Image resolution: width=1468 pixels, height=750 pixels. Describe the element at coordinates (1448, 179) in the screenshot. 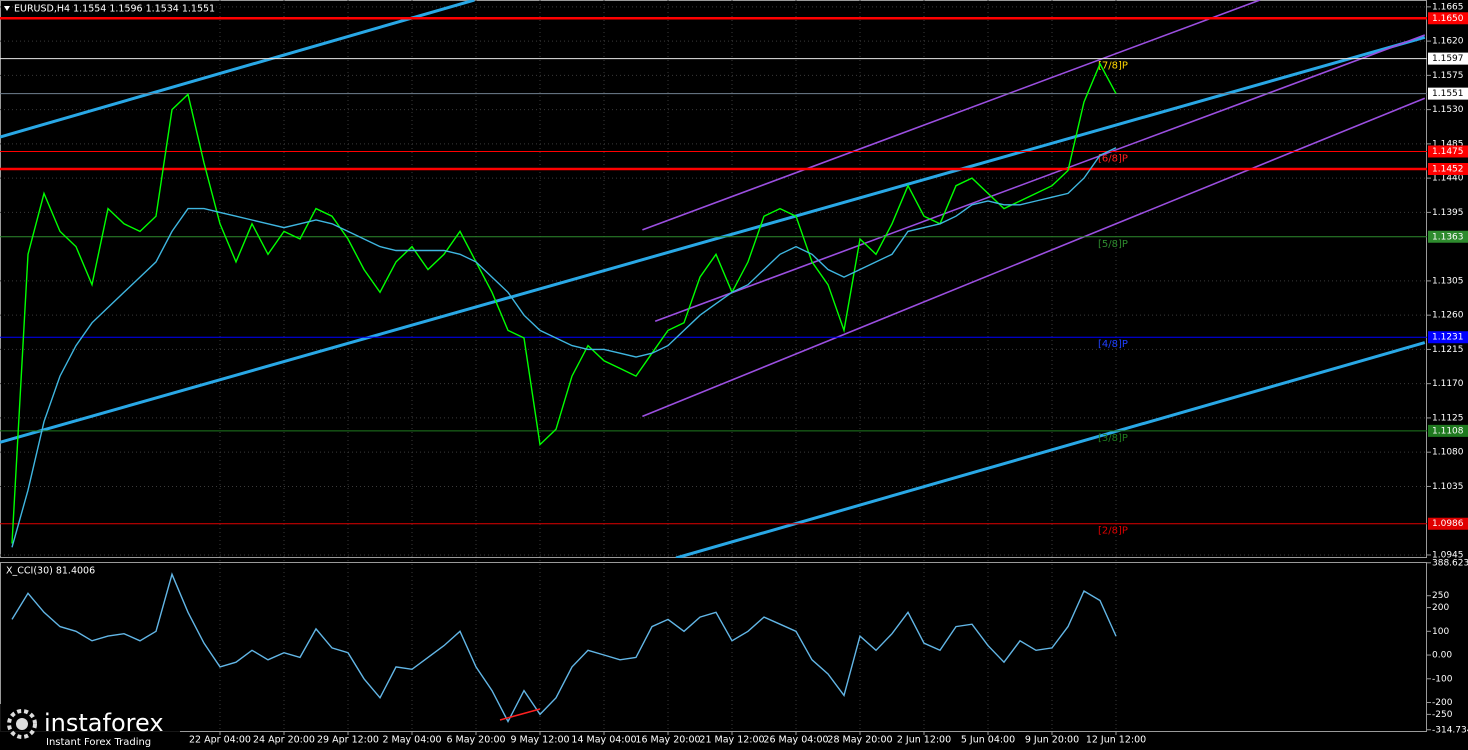

I see `y-tick-label: 1.1440` at that location.